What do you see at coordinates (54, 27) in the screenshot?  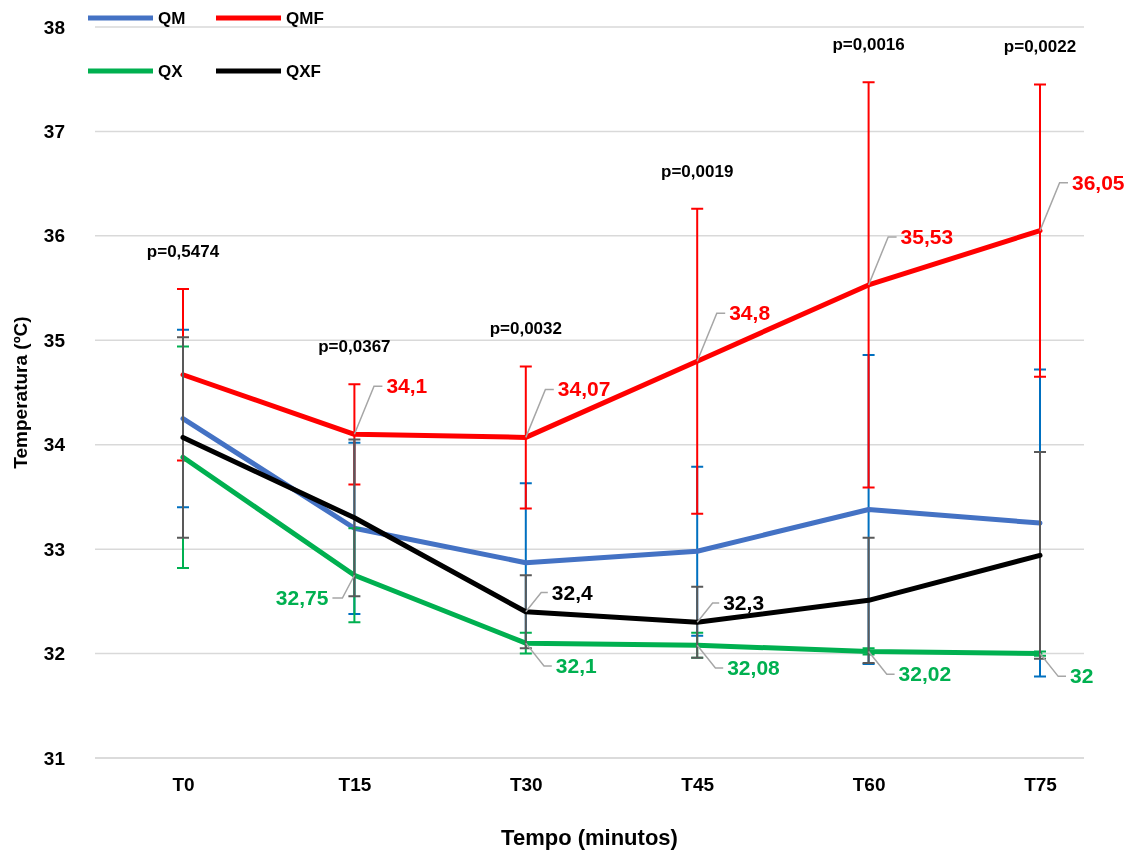 I see `y-tick-label: 38` at bounding box center [54, 27].